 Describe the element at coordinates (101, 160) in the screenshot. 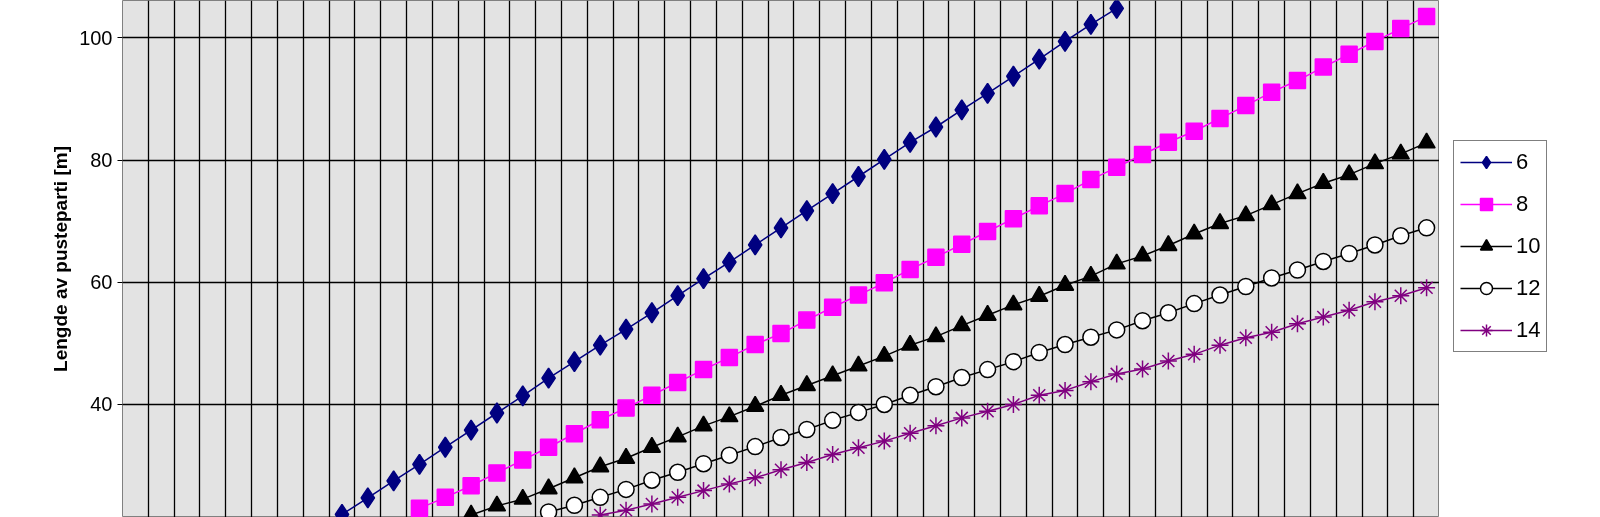

I see `y-tick-label: 80` at that location.